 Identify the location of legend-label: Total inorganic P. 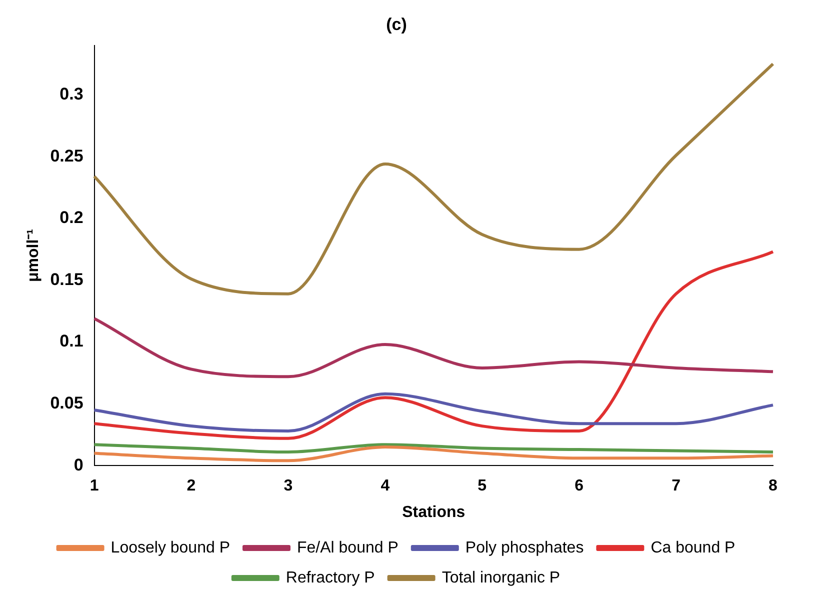
(501, 577).